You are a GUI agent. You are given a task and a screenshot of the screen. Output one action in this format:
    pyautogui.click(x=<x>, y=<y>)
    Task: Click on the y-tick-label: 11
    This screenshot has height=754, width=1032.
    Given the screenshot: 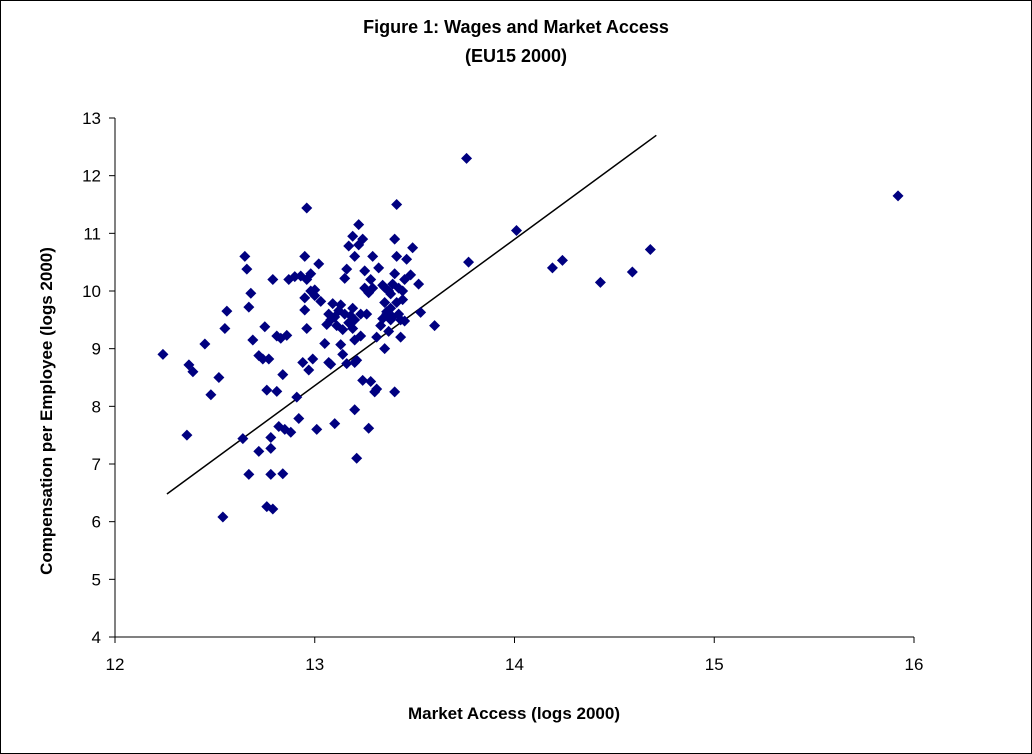 What is the action you would take?
    pyautogui.click(x=92, y=233)
    